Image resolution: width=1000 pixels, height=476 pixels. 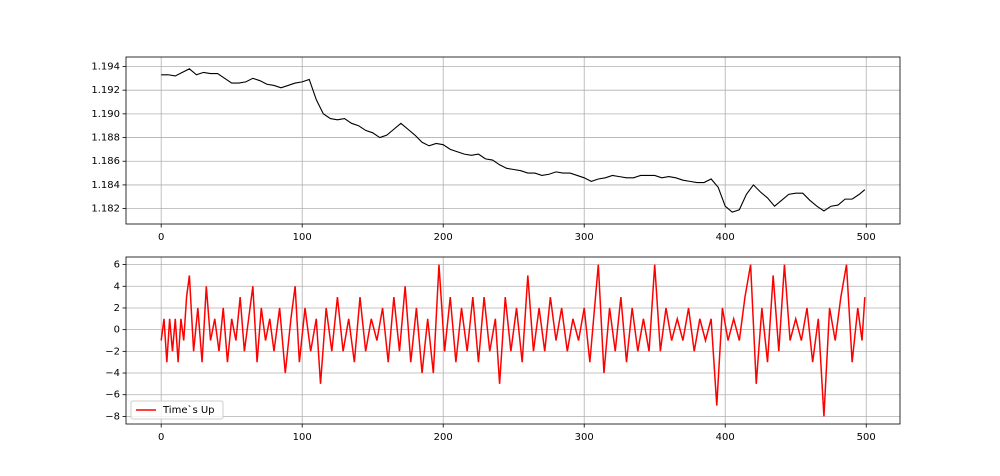 What do you see at coordinates (112, 416) in the screenshot?
I see `y-tick-label: −8` at bounding box center [112, 416].